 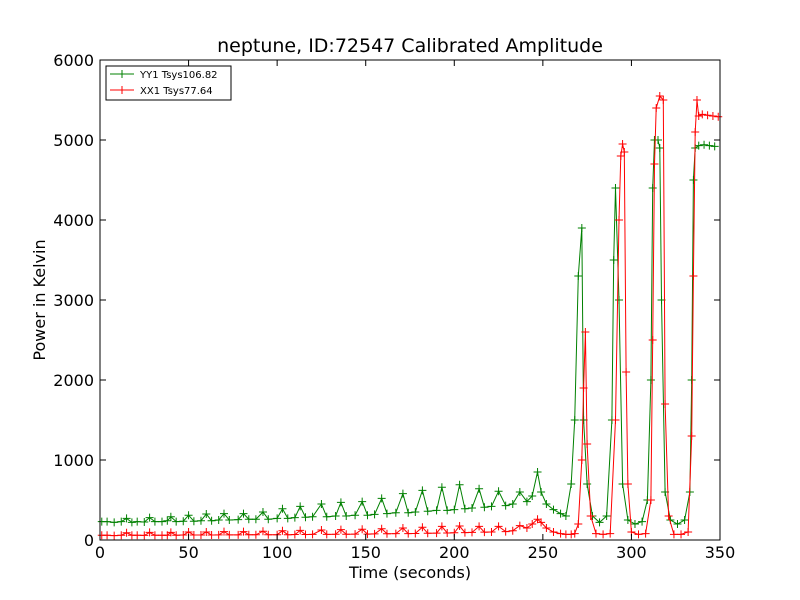 What do you see at coordinates (631, 552) in the screenshot?
I see `x-tick-label-6: 300` at bounding box center [631, 552].